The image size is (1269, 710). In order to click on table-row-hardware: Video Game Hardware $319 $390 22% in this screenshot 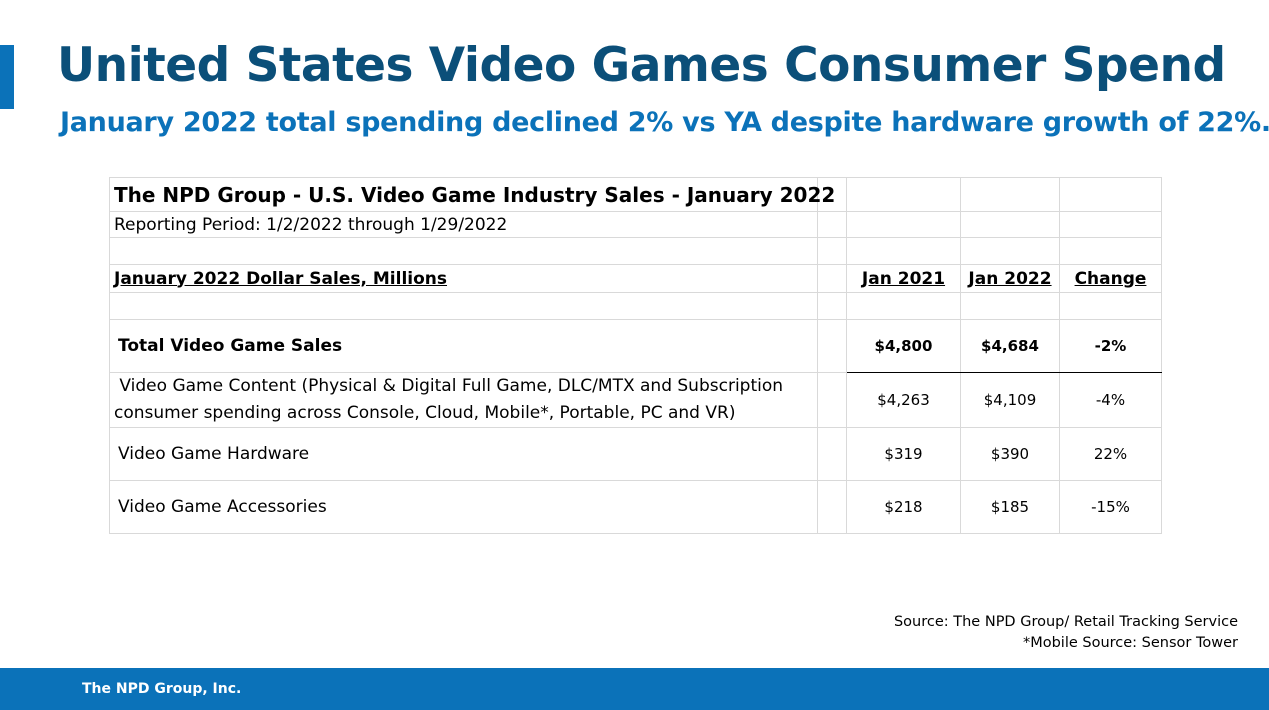, I will do `click(635, 454)`.